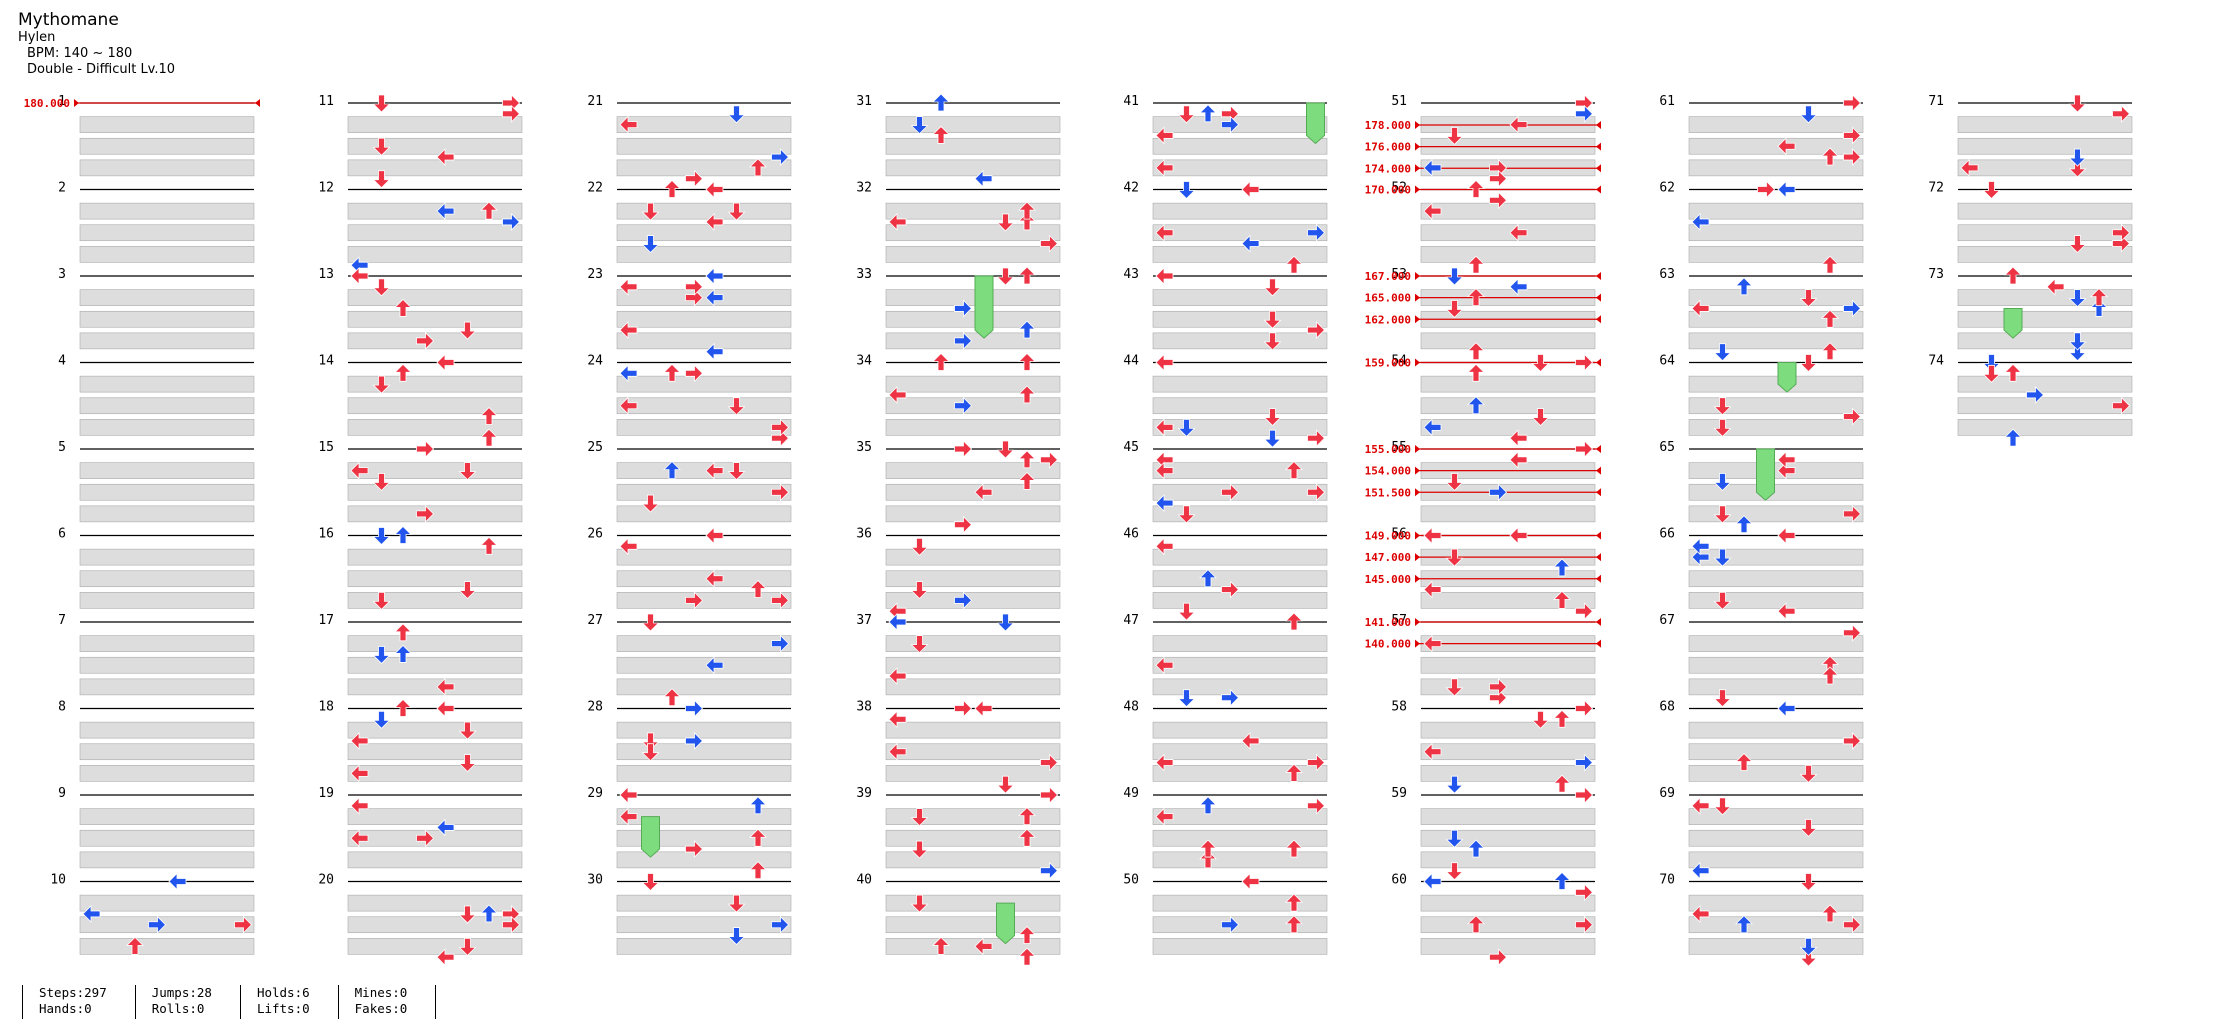 The image size is (2225, 1024). I want to click on measure-number: 53, so click(1399, 274).